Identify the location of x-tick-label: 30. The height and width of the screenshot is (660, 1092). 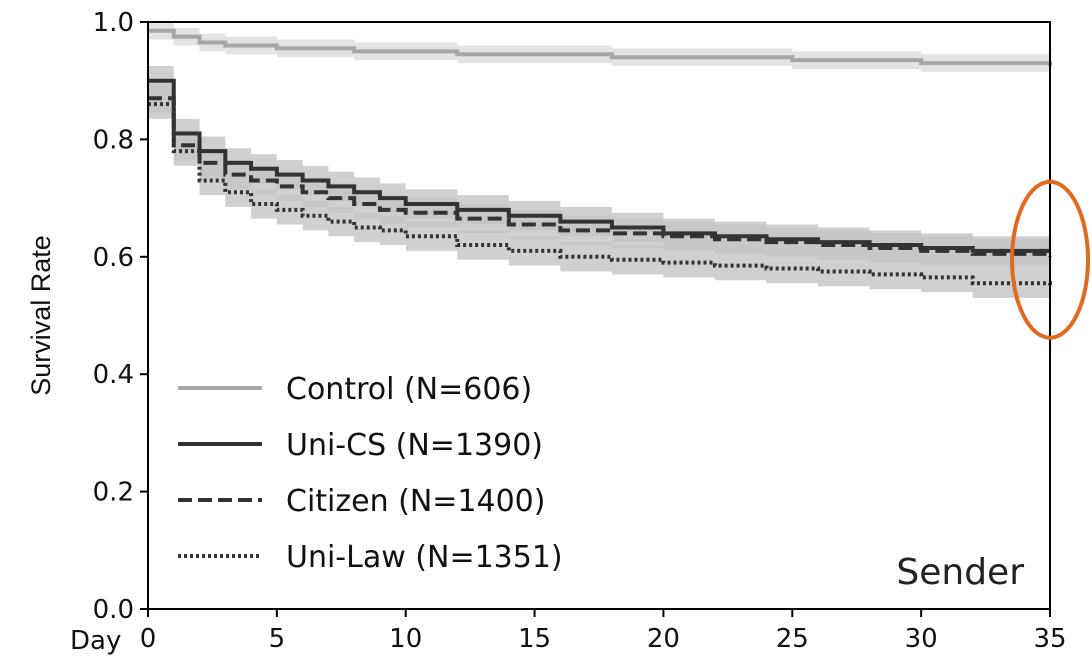
(921, 639).